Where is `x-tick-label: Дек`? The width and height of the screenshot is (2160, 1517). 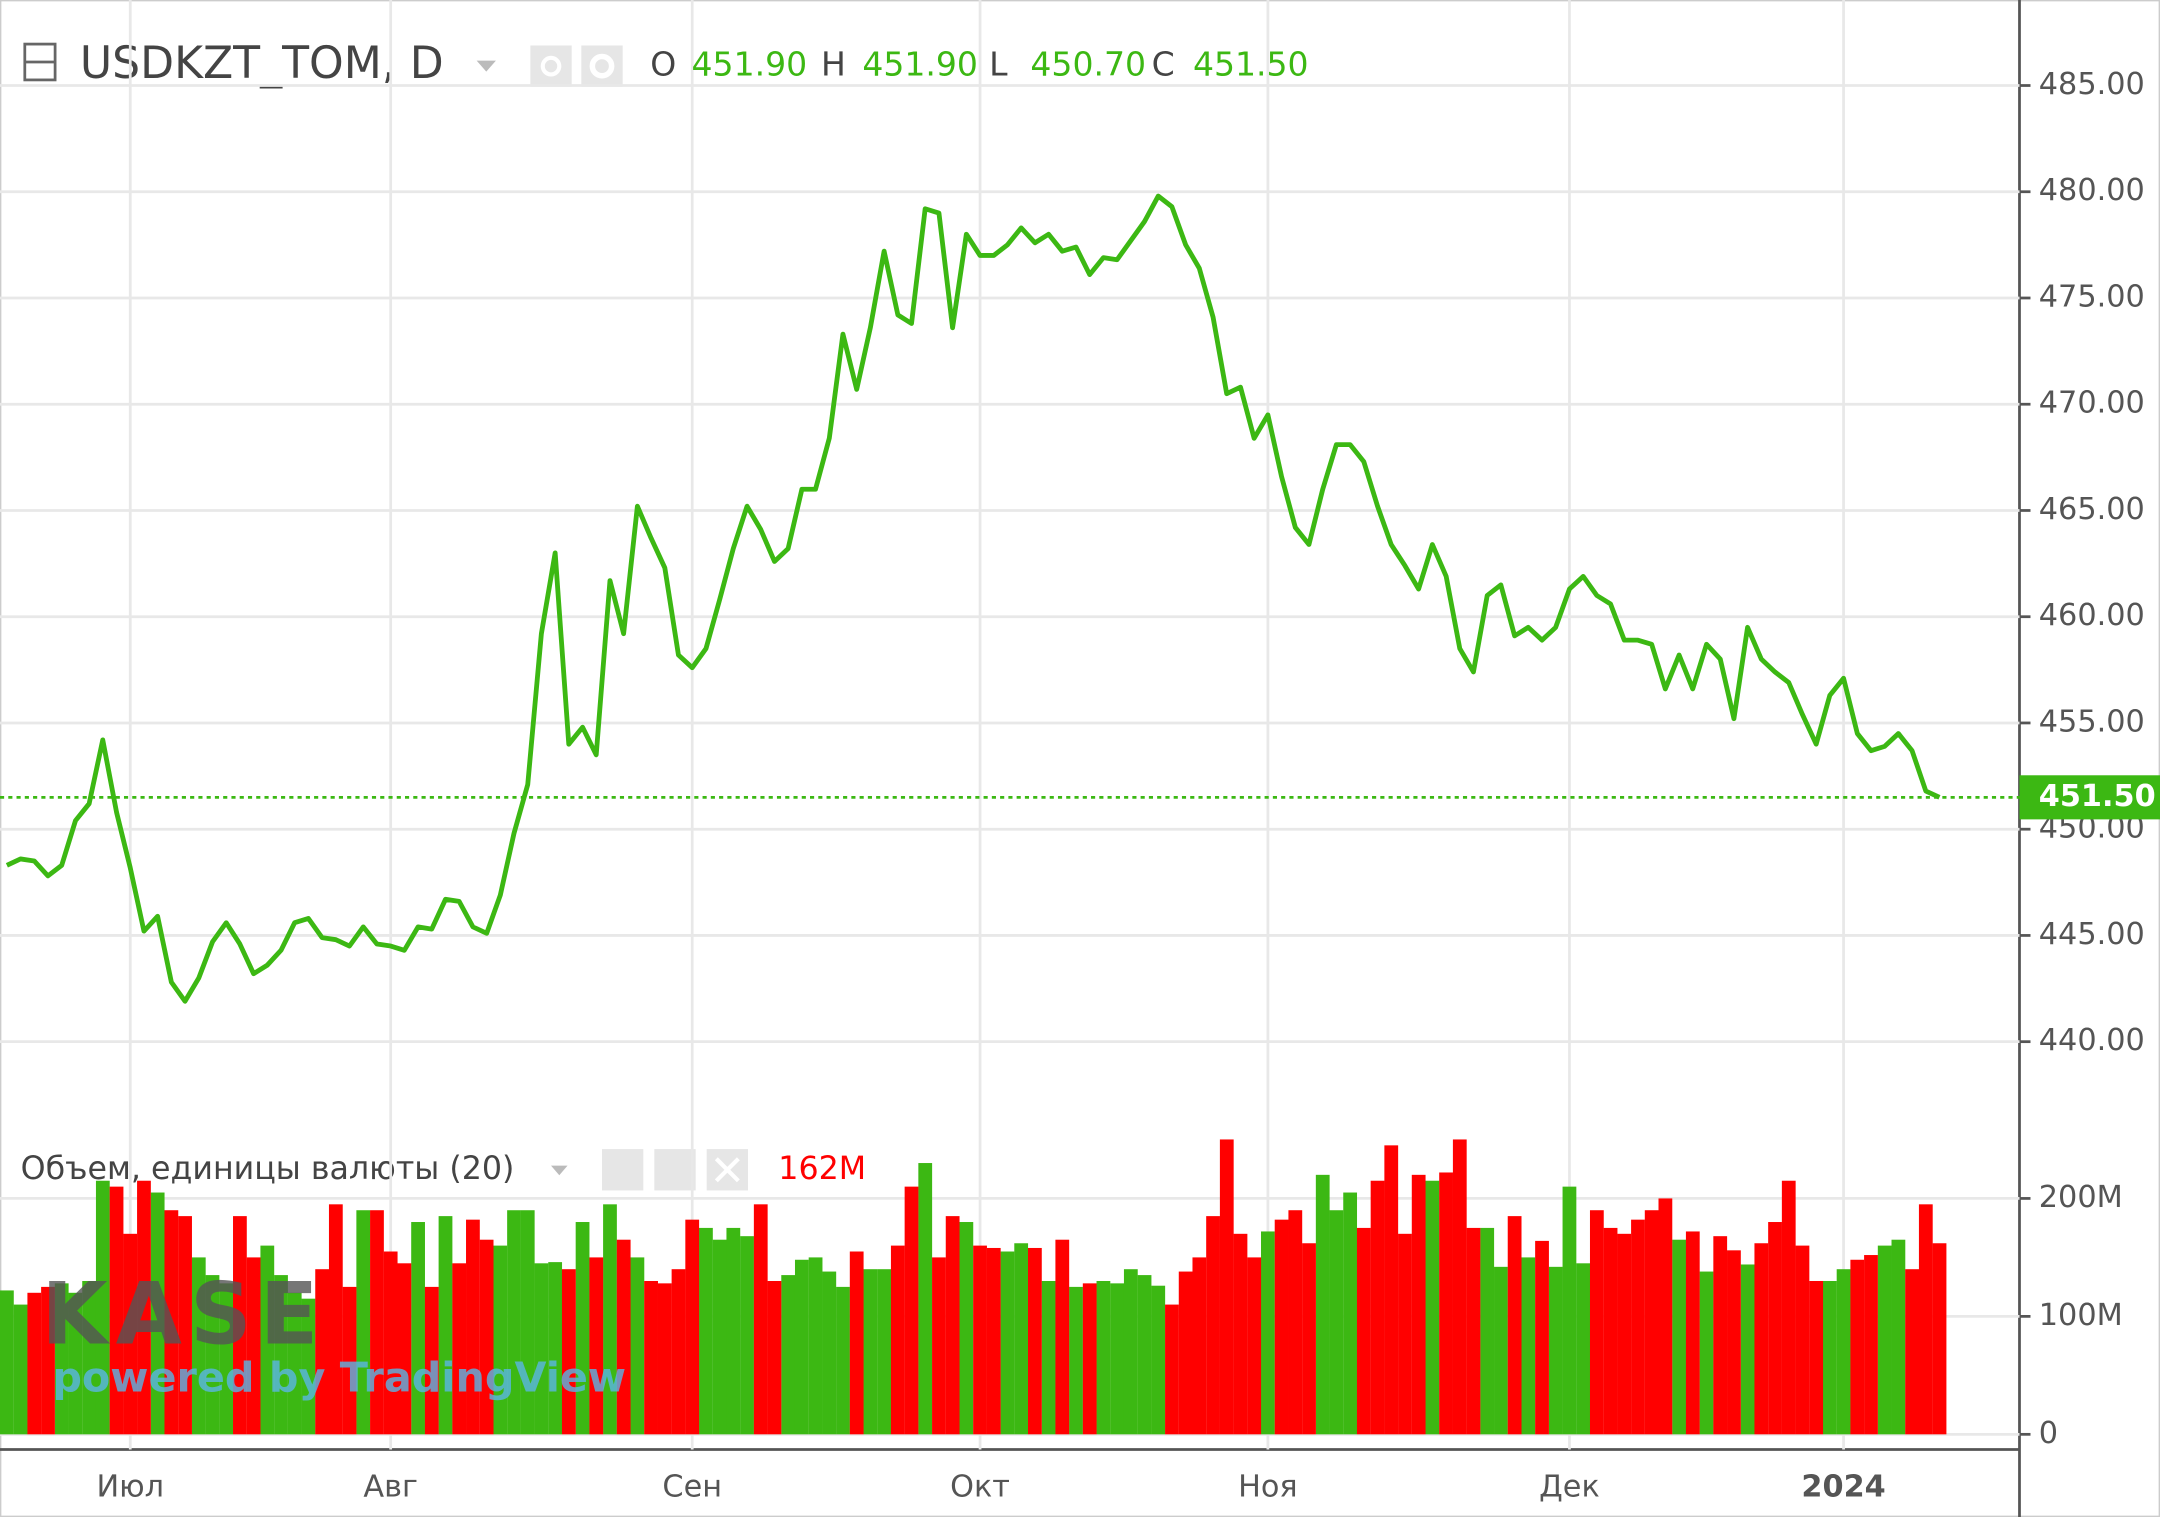
x-tick-label: Дек is located at coordinates (1569, 1487).